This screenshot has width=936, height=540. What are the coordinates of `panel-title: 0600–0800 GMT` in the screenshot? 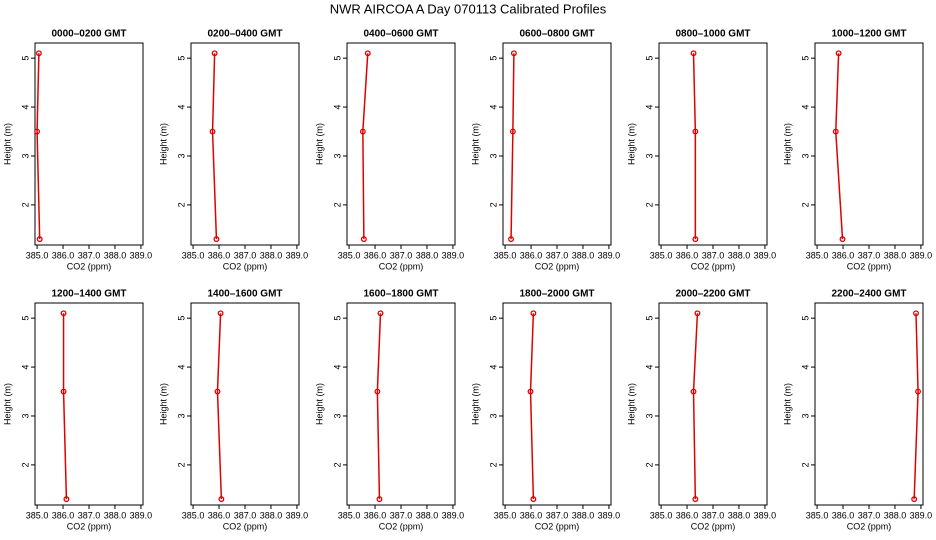 It's located at (556, 34).